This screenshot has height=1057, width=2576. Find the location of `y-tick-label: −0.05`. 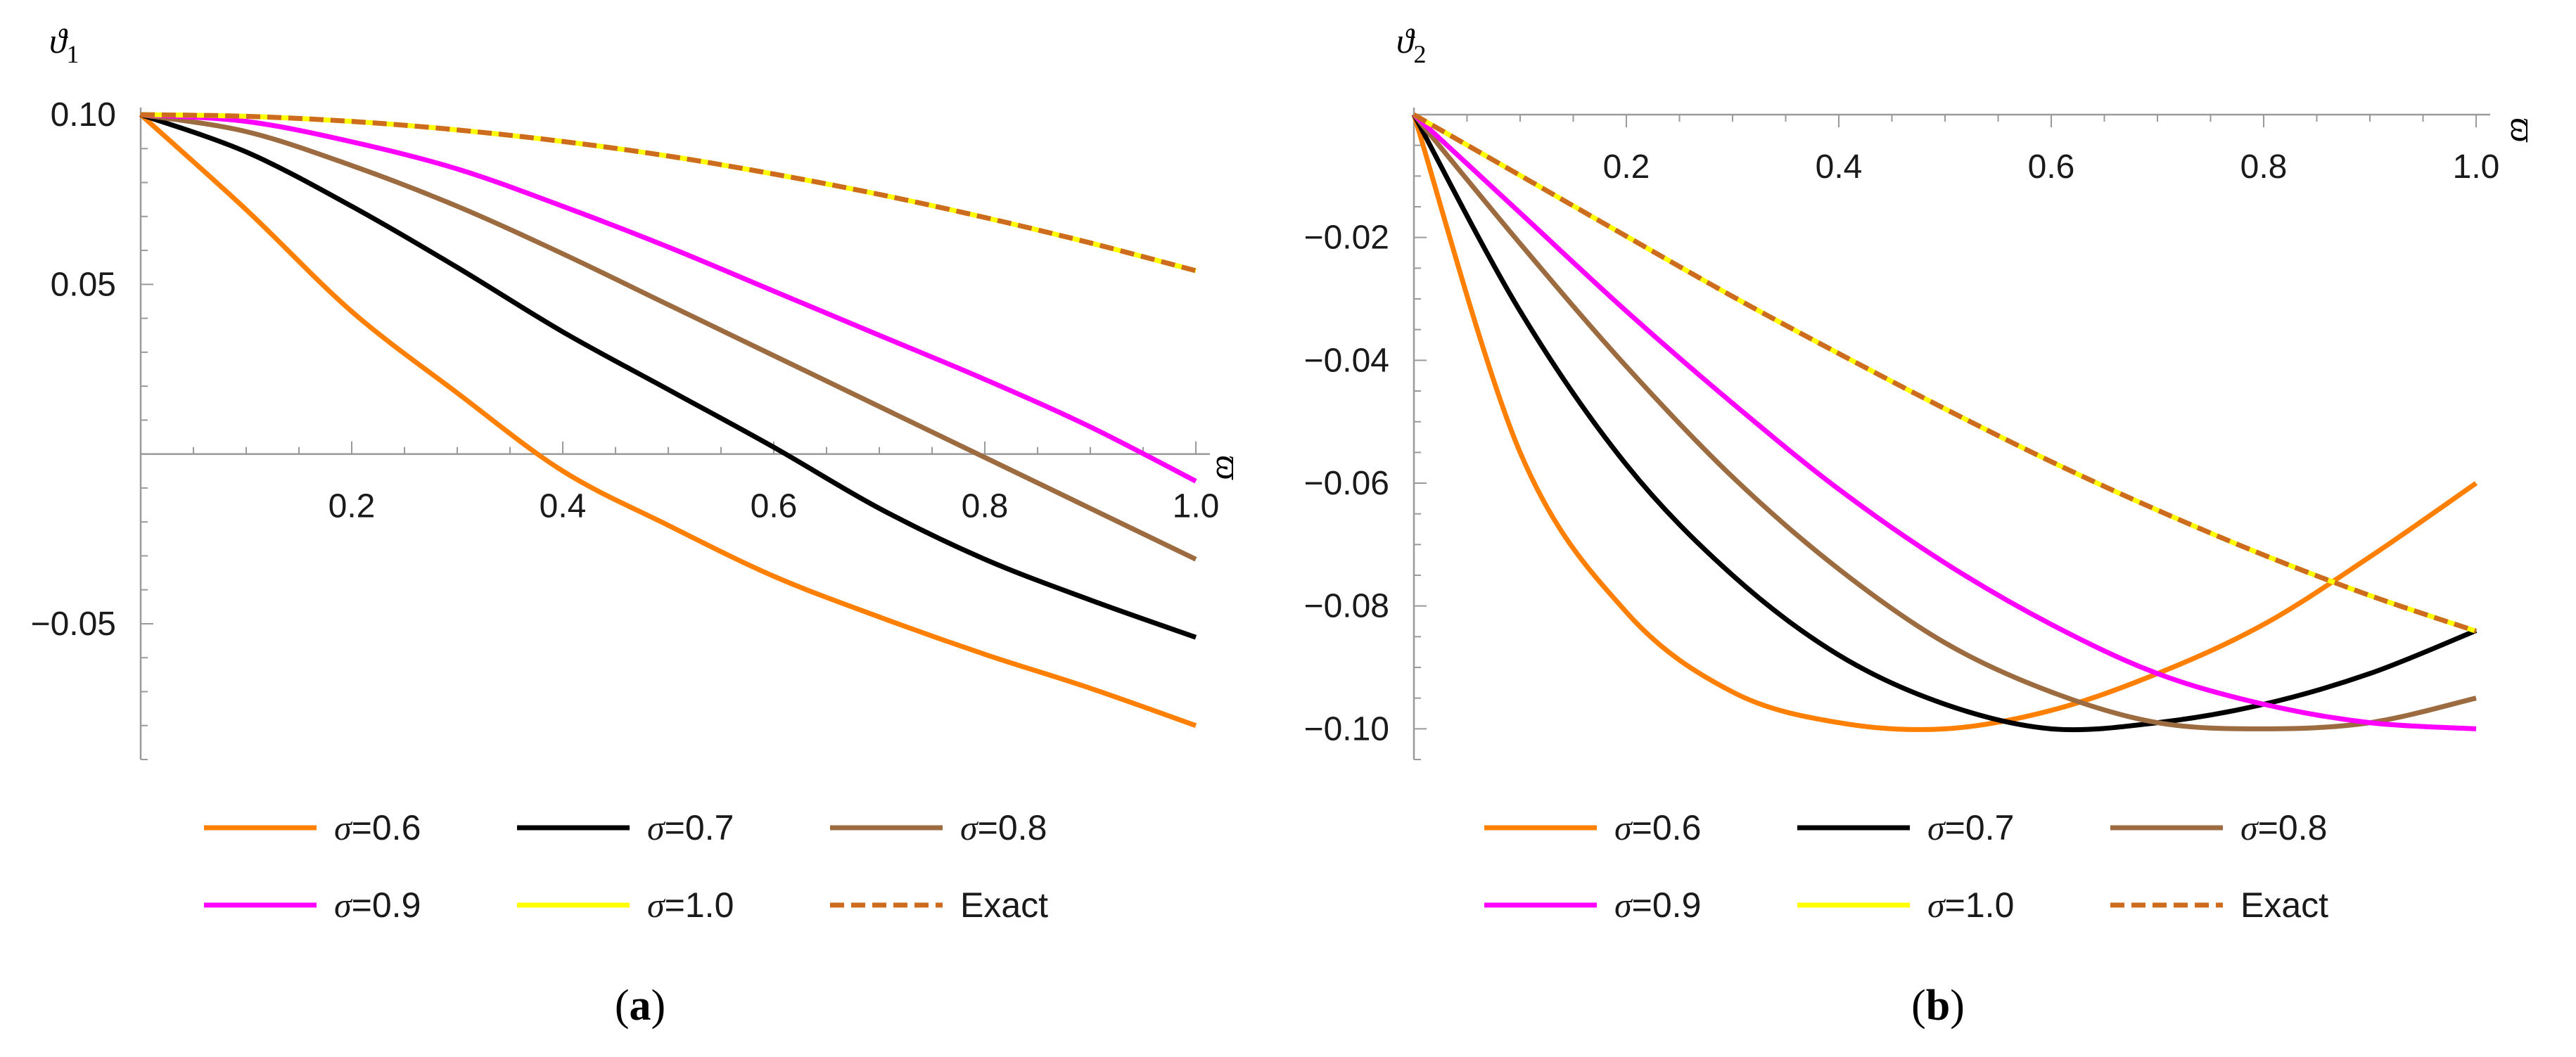

y-tick-label: −0.05 is located at coordinates (73, 624).